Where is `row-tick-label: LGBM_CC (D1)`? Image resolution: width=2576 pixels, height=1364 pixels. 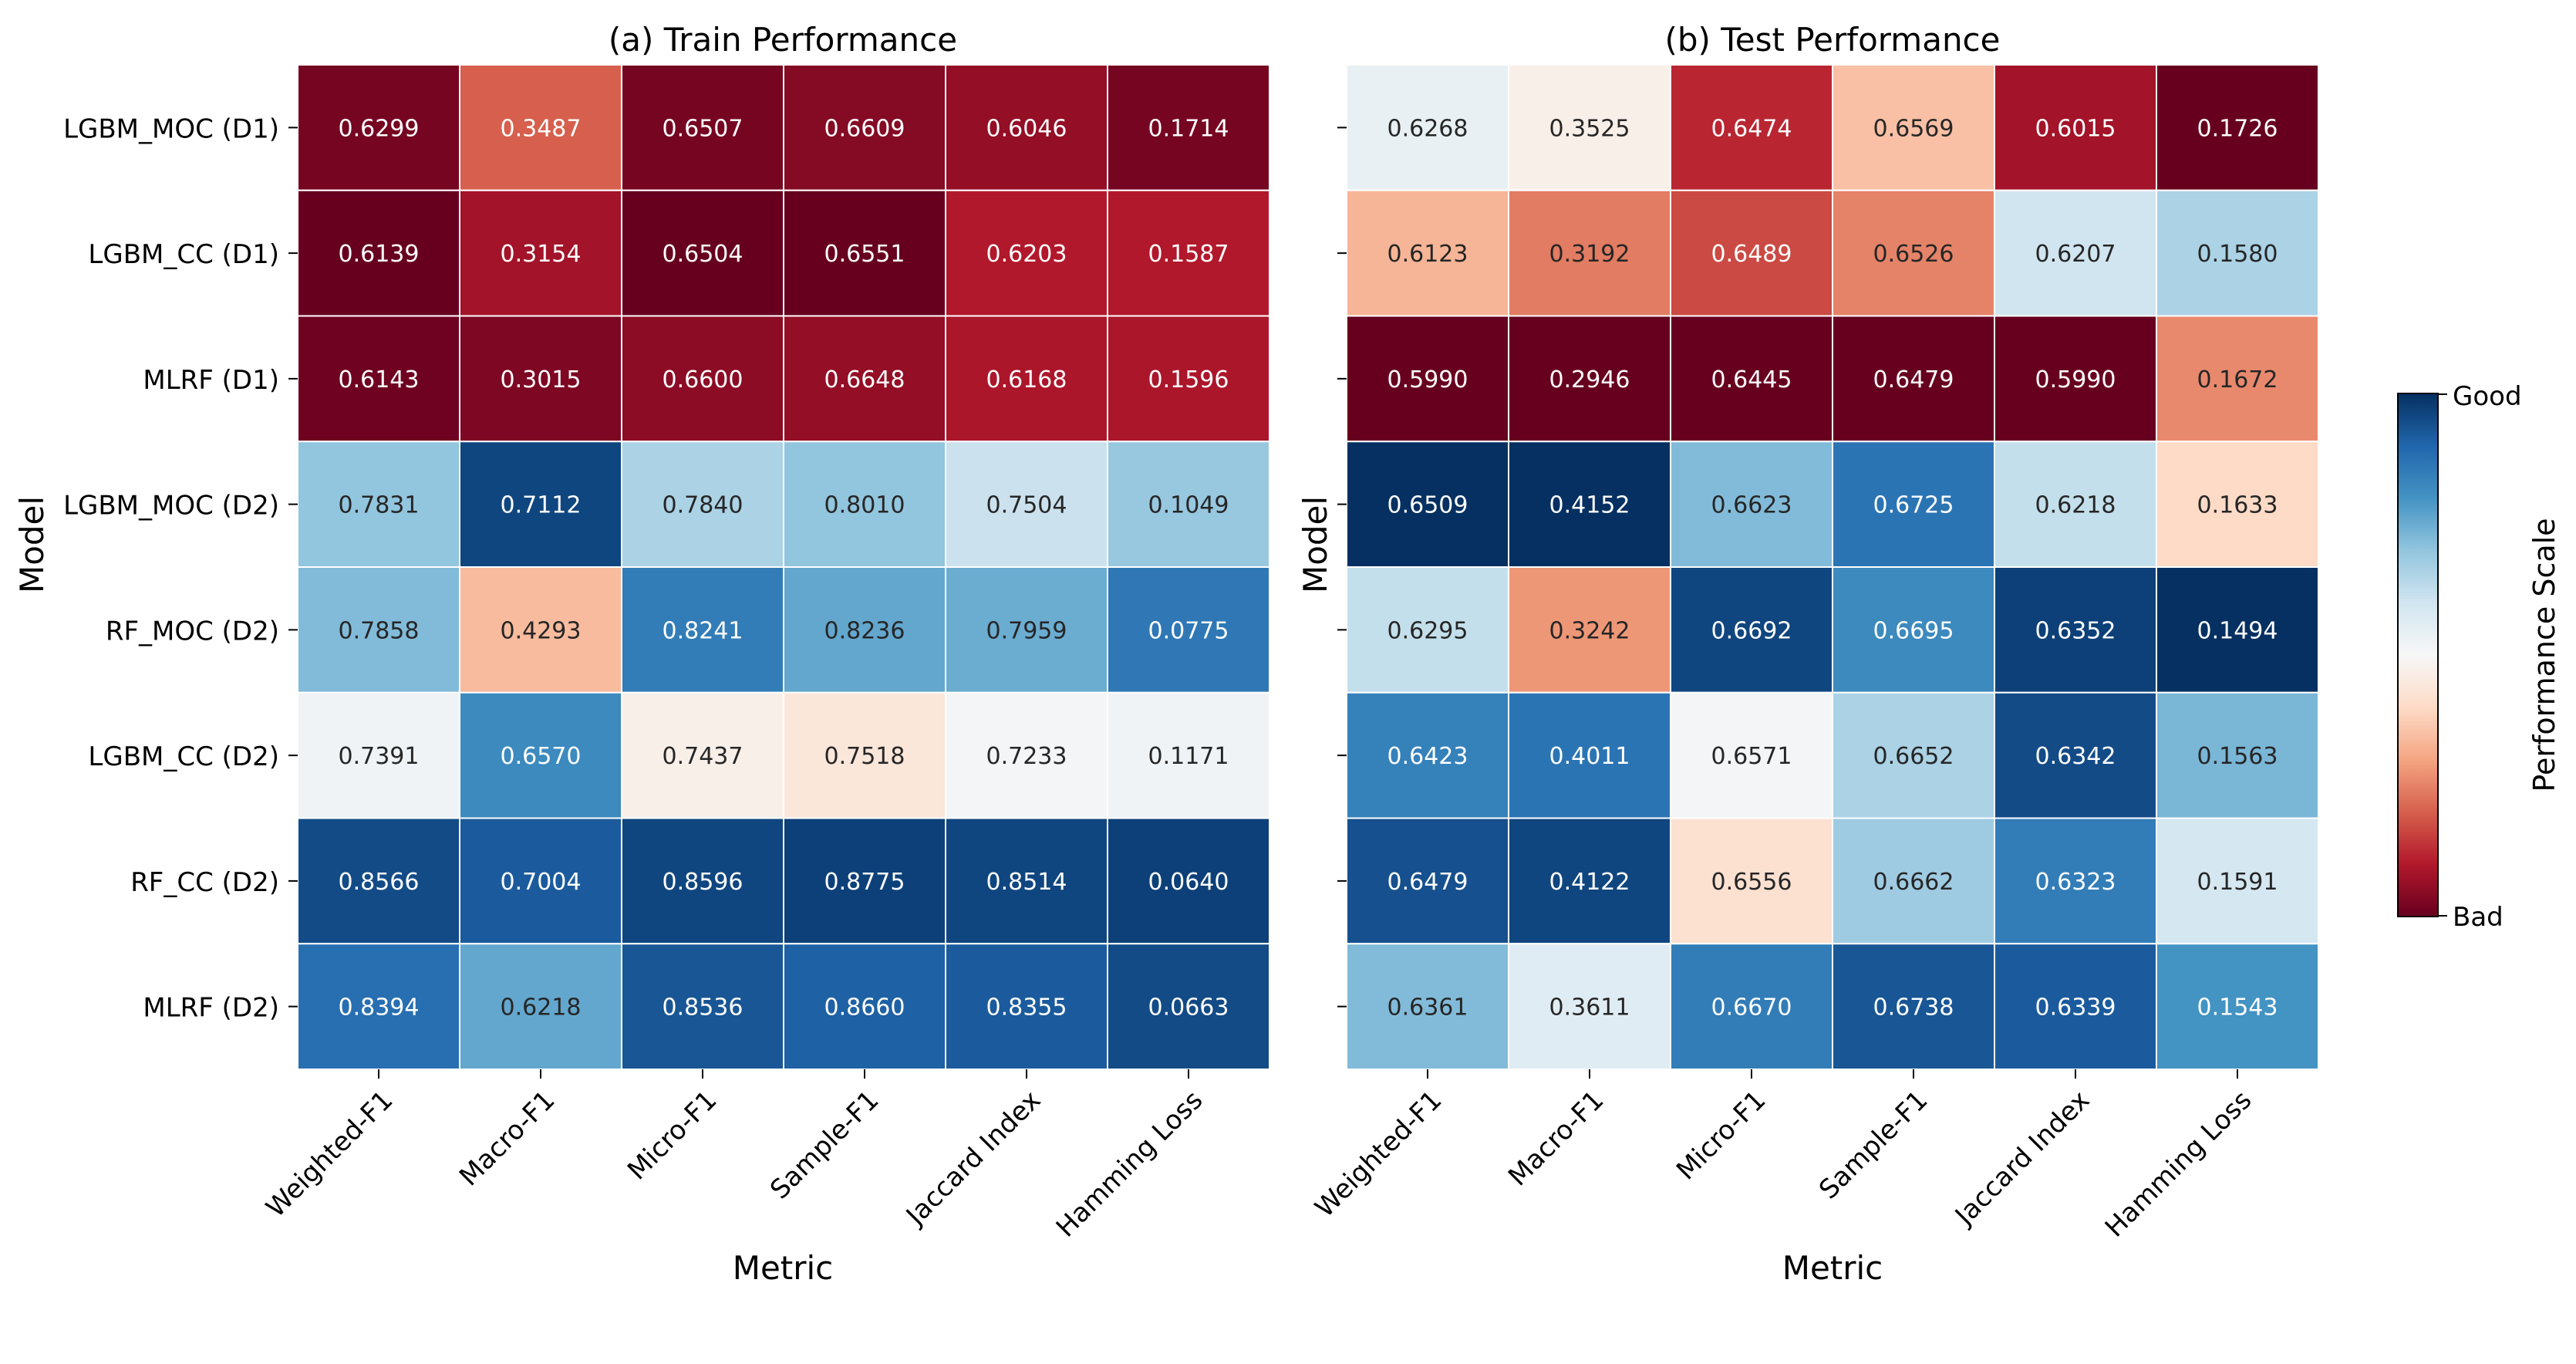 row-tick-label: LGBM_CC (D1) is located at coordinates (183, 254).